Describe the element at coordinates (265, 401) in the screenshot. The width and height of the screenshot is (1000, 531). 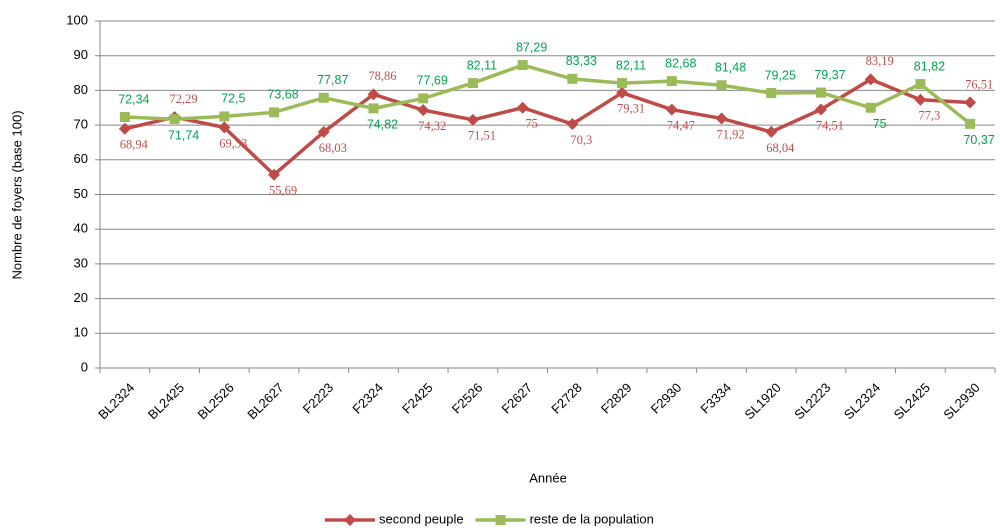
I see `x-tick-label: BL2627` at that location.